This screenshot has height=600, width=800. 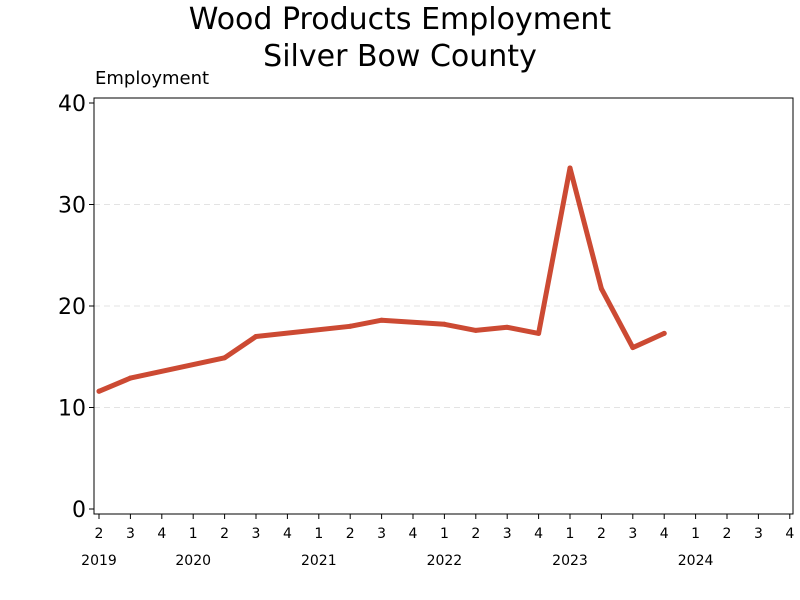 What do you see at coordinates (99, 561) in the screenshot?
I see `x-year-label: 2019` at bounding box center [99, 561].